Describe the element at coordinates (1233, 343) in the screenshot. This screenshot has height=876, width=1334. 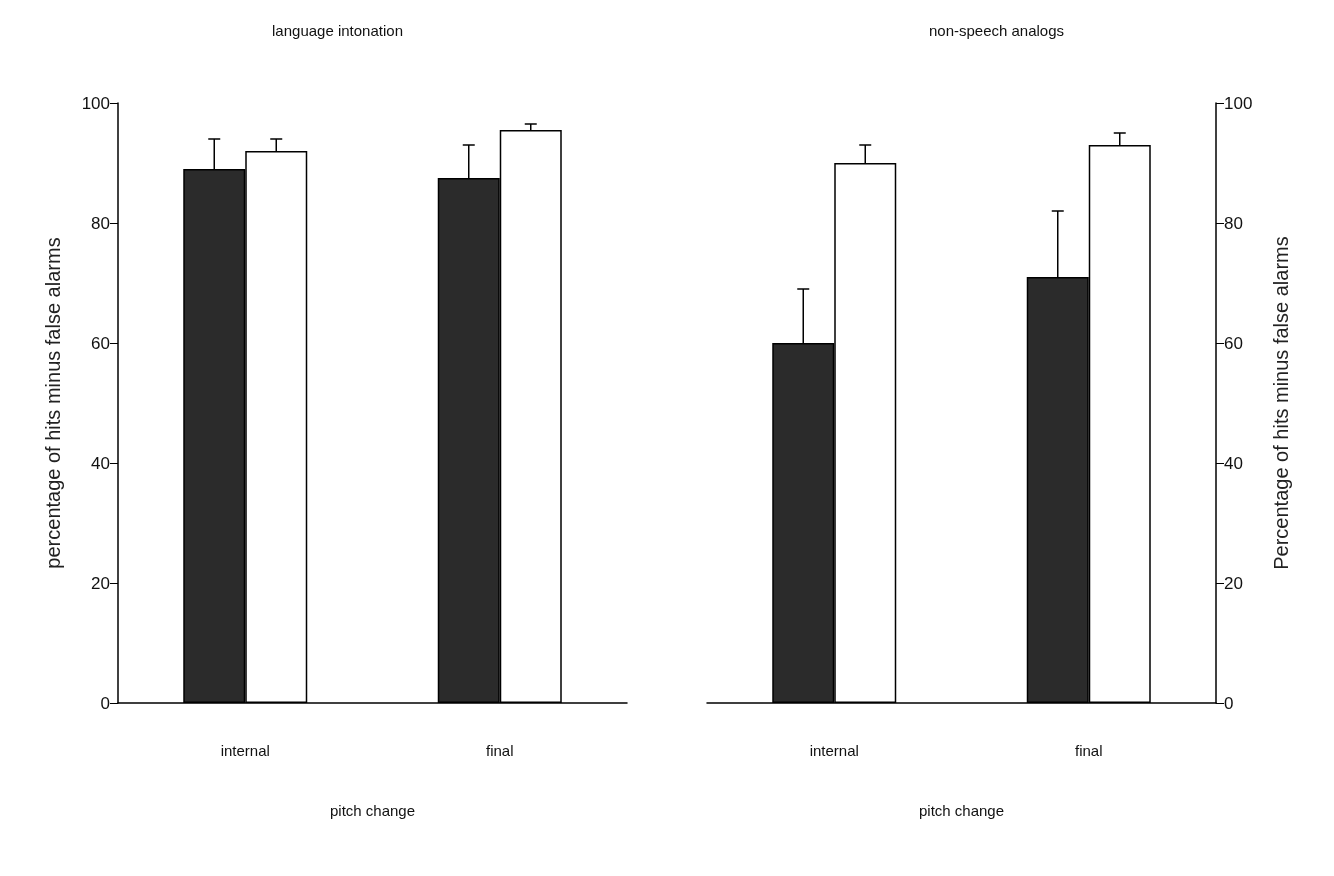
I see `y2-tick-label: 60` at that location.